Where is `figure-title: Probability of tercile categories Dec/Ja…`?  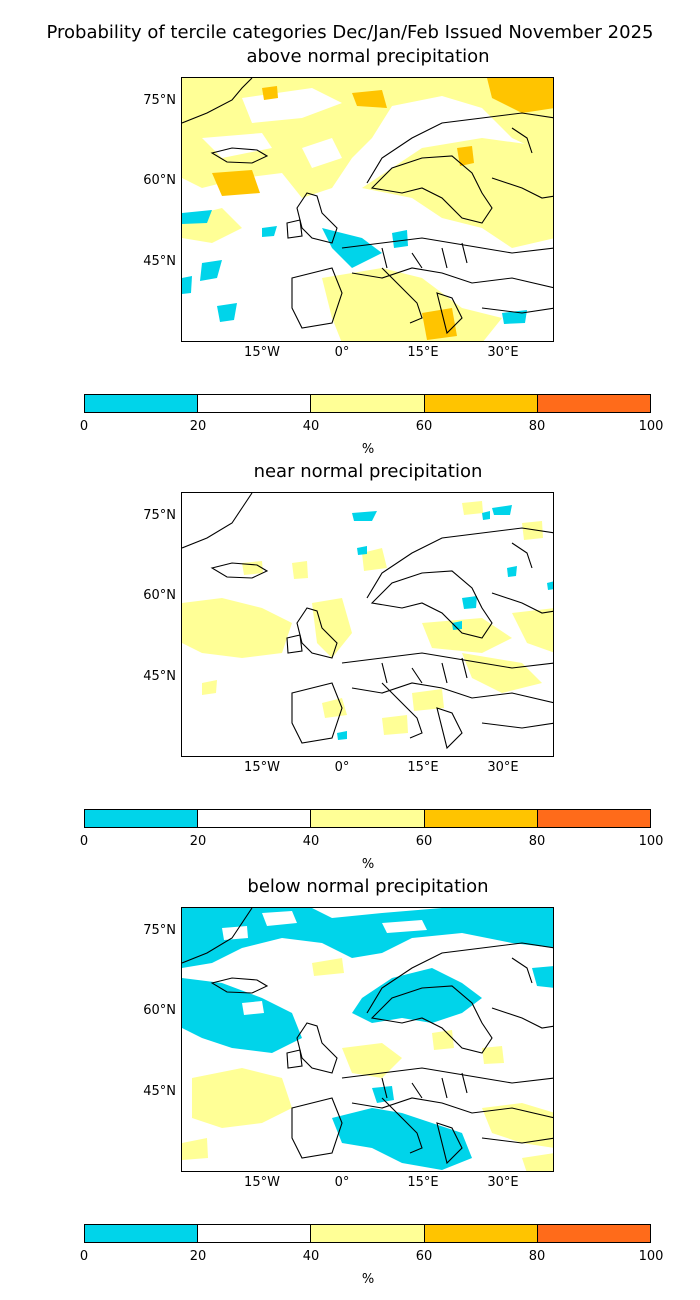
figure-title: Probability of tercile categories Dec/Ja… is located at coordinates (350, 32).